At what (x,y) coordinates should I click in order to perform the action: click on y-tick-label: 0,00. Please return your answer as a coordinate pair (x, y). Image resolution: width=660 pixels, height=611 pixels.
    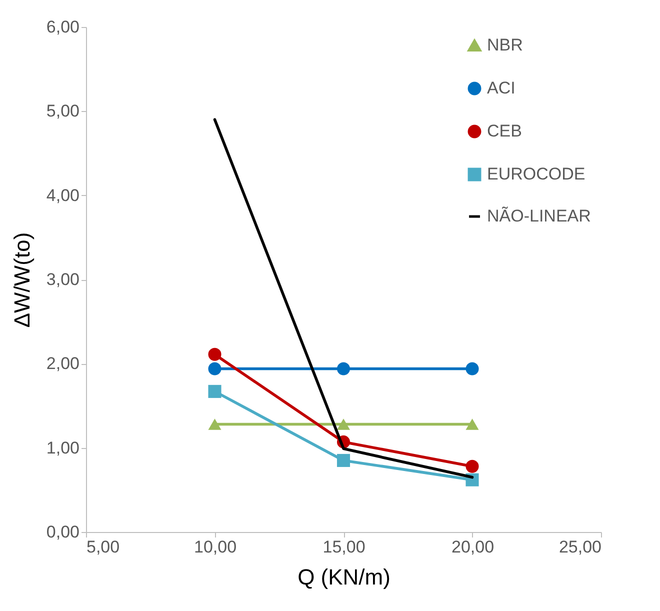
    Looking at the image, I should click on (63, 532).